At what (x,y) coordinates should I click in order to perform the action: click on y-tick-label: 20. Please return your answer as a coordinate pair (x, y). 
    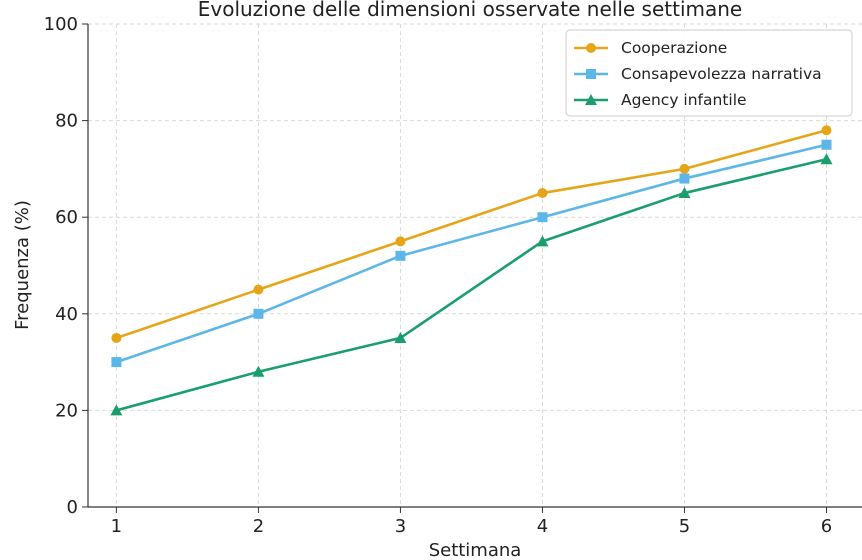
    Looking at the image, I should click on (66, 410).